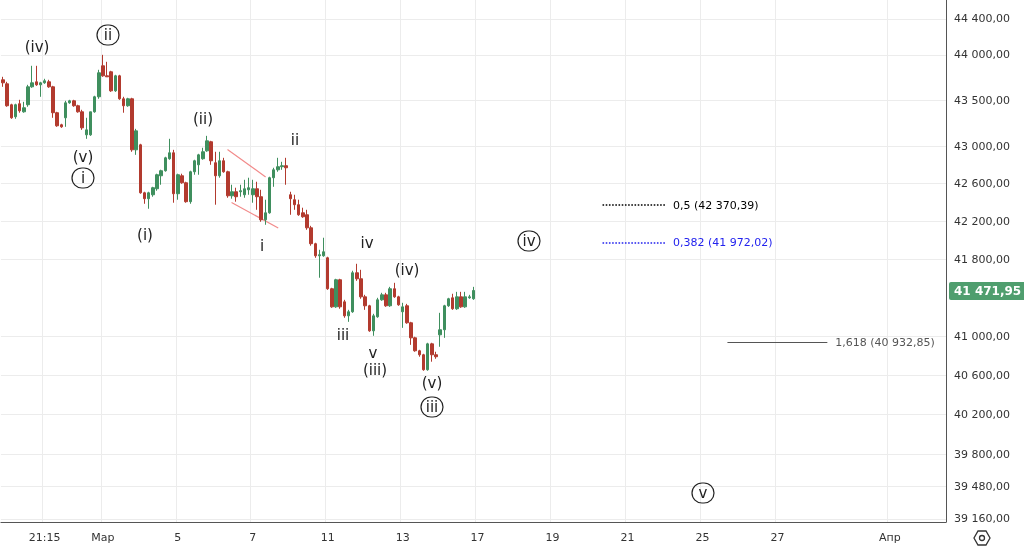 The width and height of the screenshot is (1024, 550). I want to click on annotation: (ii), so click(203, 119).